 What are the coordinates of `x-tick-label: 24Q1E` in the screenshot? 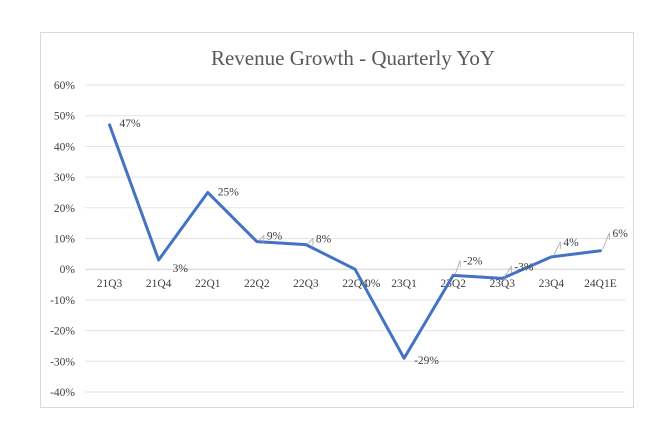 It's located at (600, 284).